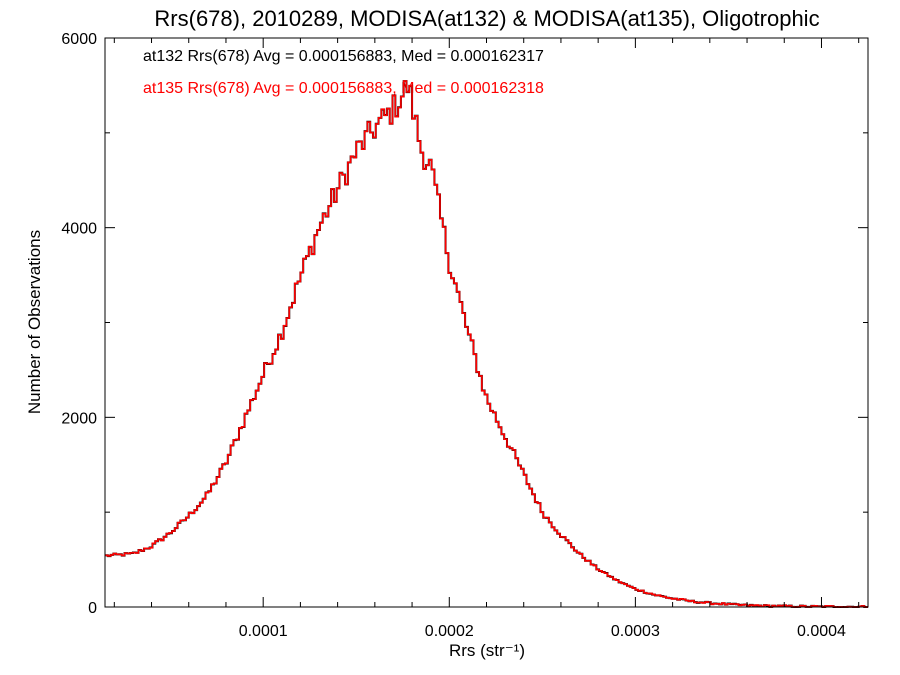  I want to click on x-axis-label: Rrs (str⁻¹), so click(487, 650).